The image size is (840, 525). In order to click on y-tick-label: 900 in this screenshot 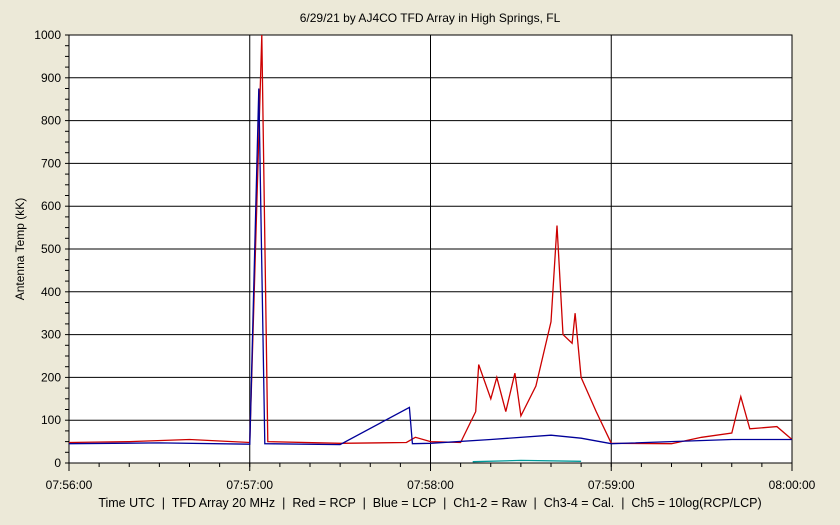, I will do `click(51, 78)`.